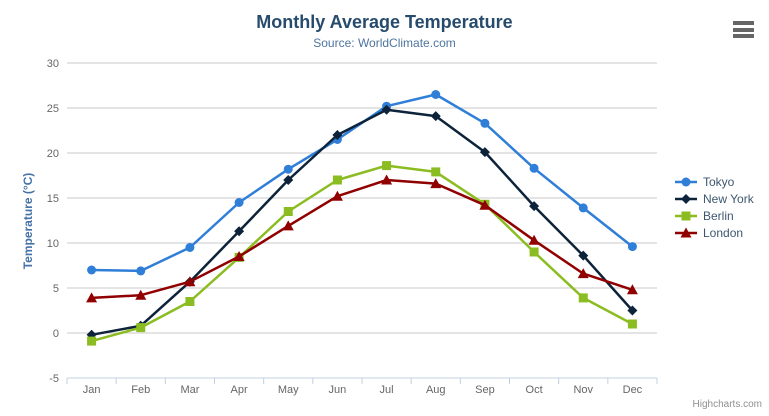 The width and height of the screenshot is (769, 416). I want to click on london-triangle-marker-icon, so click(686, 232).